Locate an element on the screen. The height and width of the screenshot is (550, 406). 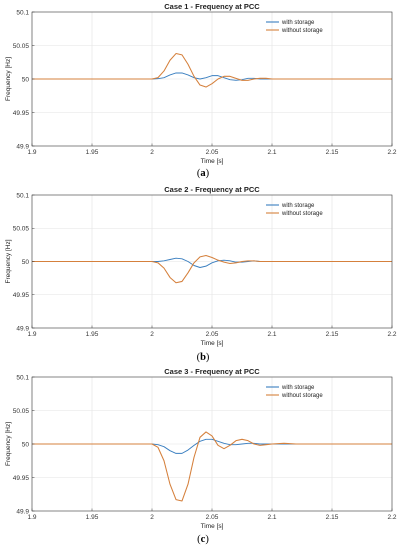
panel-caption: (a) is located at coordinates (203, 173).